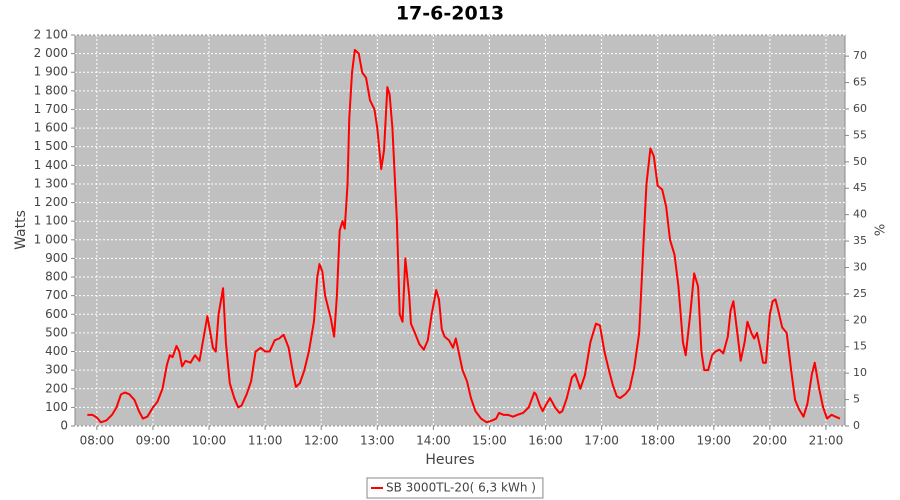 Image resolution: width=900 pixels, height=500 pixels. What do you see at coordinates (450, 14) in the screenshot?
I see `chart-title: 17-6-2013` at bounding box center [450, 14].